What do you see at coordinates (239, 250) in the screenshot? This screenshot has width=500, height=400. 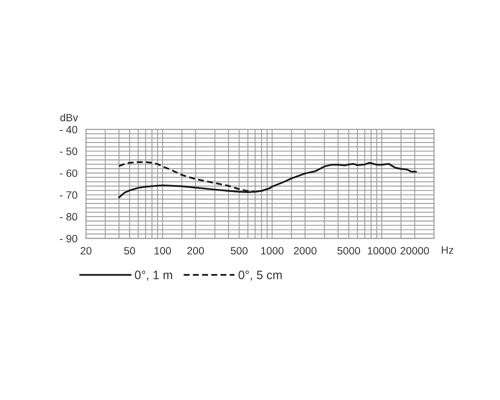 I see `x-tick-label: 500` at bounding box center [239, 250].